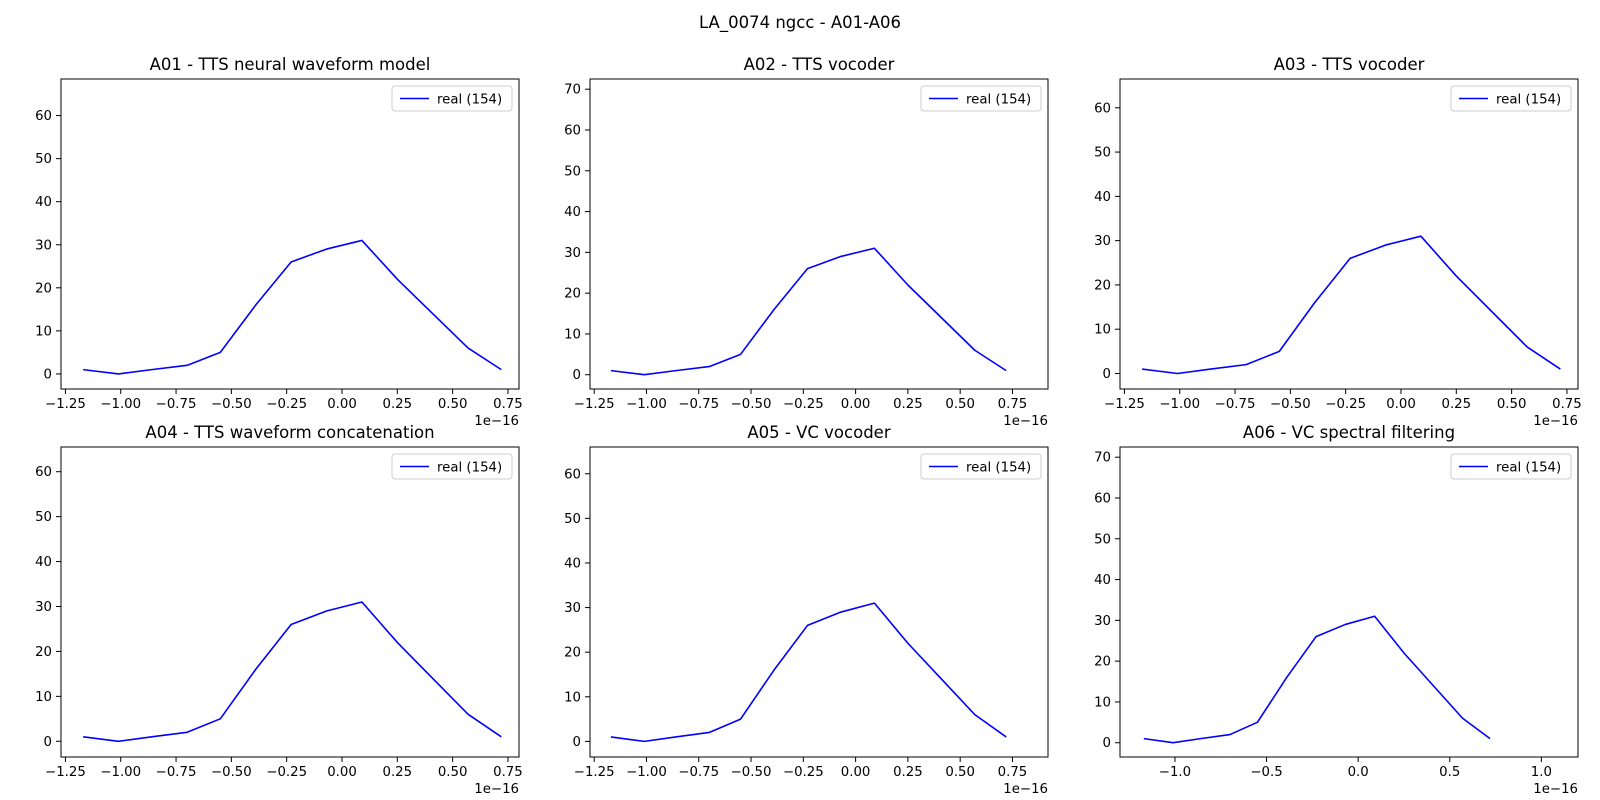 Image resolution: width=1600 pixels, height=800 pixels. I want to click on subplot-title: A04 - TTS waveform concatenation, so click(289, 432).